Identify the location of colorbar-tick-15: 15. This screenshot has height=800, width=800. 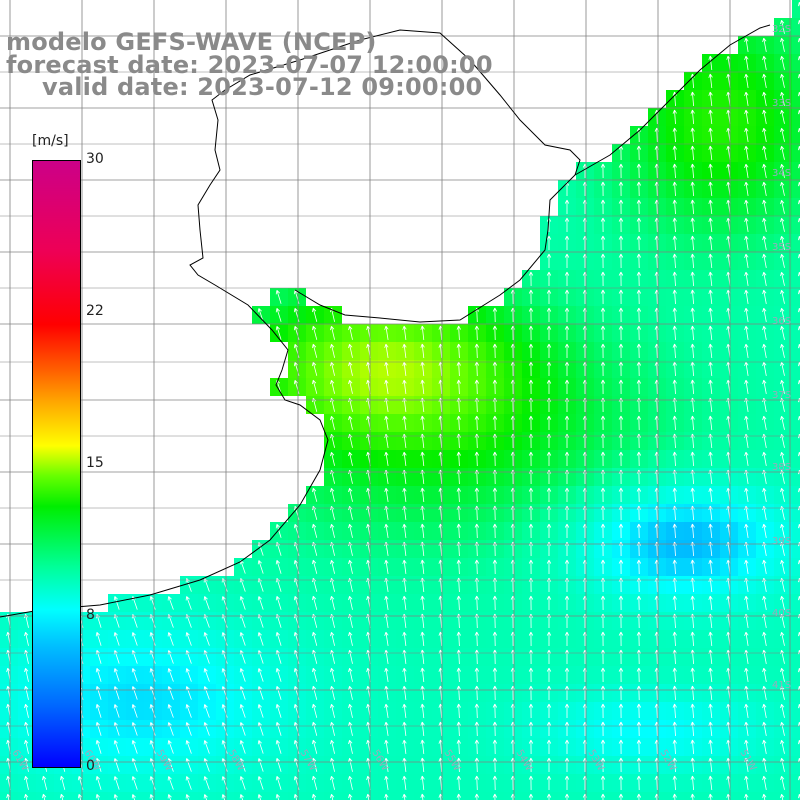
(95, 463).